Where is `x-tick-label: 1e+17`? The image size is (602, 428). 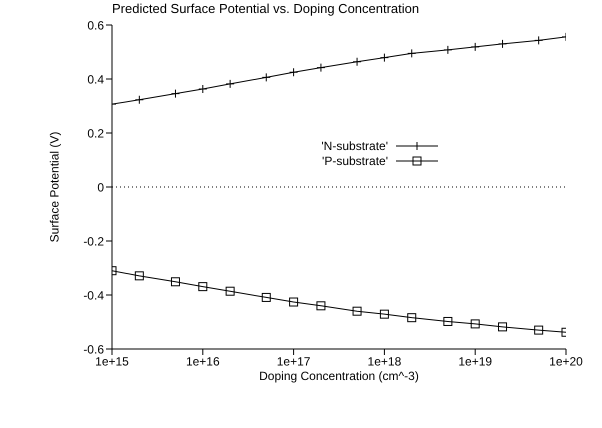 x-tick-label: 1e+17 is located at coordinates (293, 361).